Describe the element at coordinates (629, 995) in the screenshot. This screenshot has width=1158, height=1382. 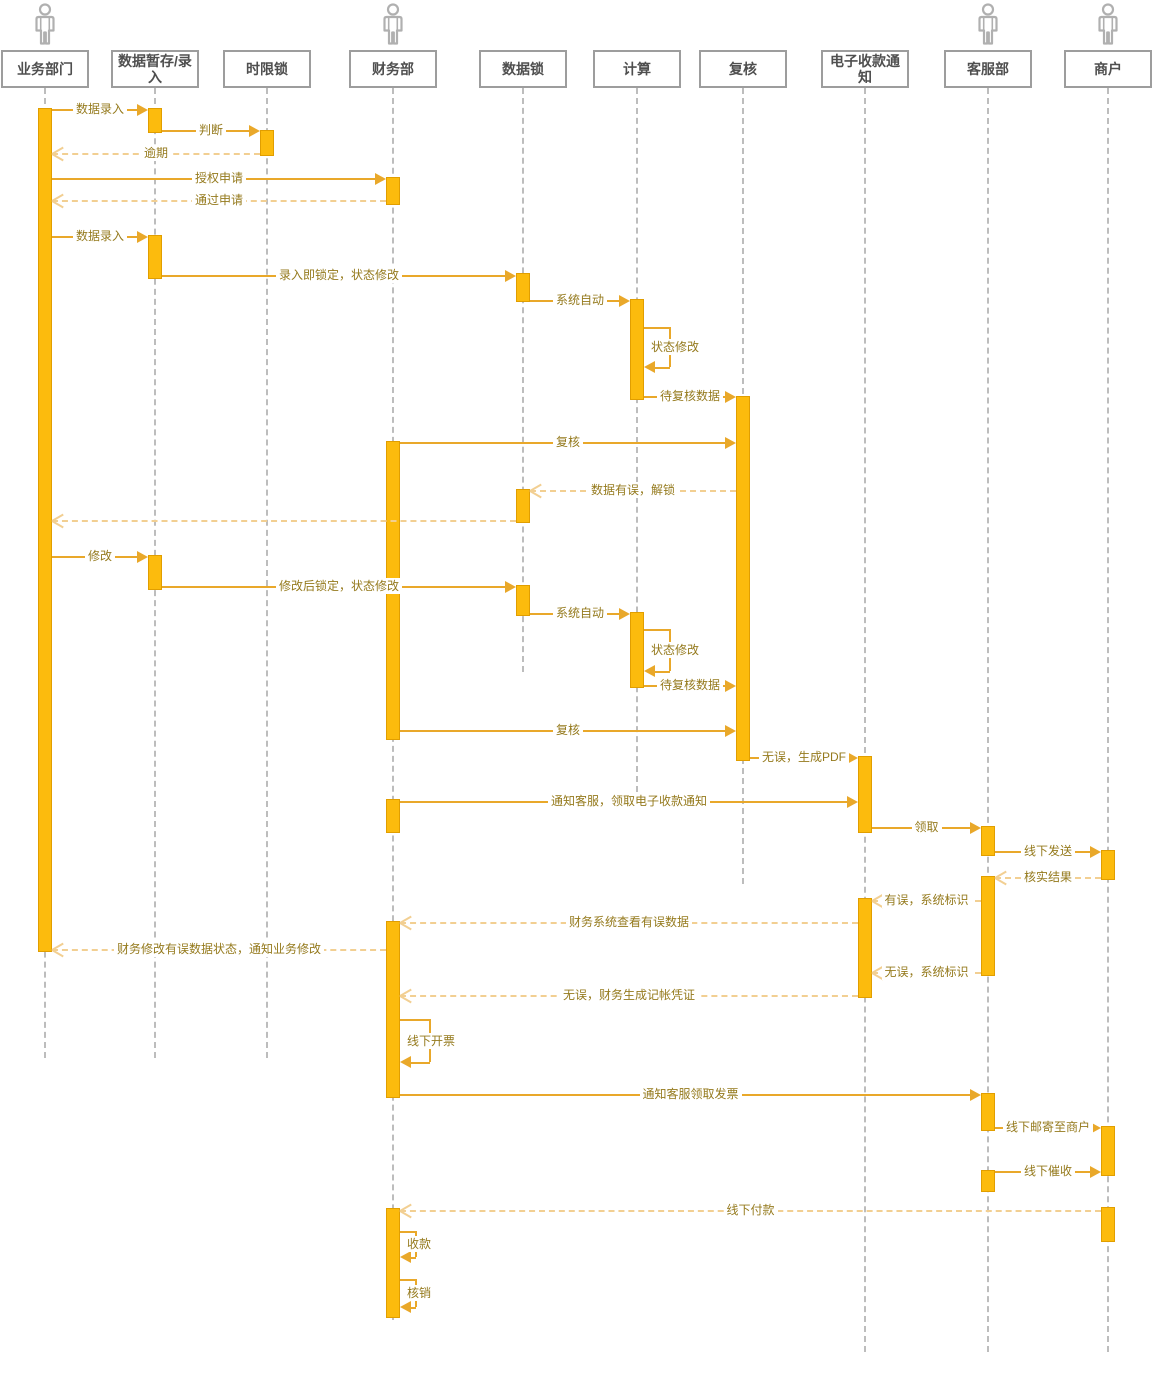
I see `message-label: 无误，财务生成记帐凭证` at that location.